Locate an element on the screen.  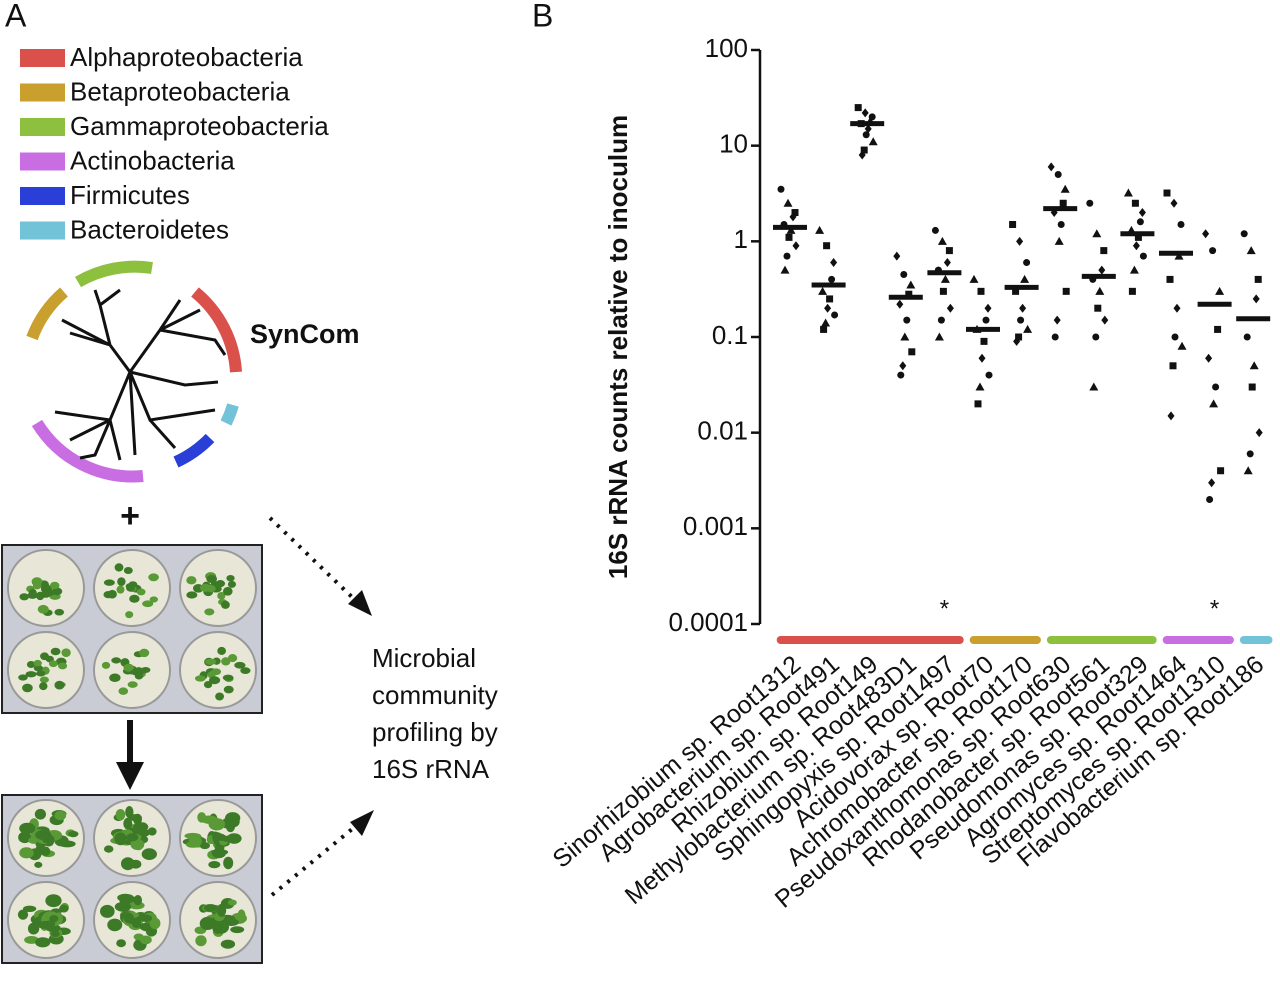
y-tick-label: 100 is located at coordinates (726, 48).